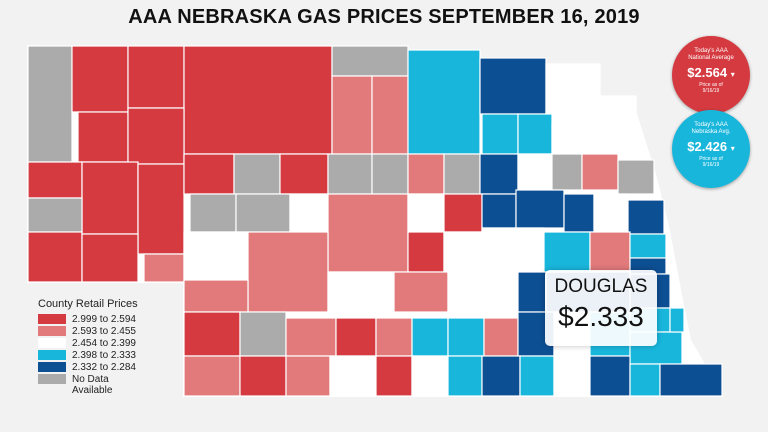 The image size is (768, 432). Describe the element at coordinates (88, 356) in the screenshot. I see `legend-item: 2.398 to 2.333` at that location.